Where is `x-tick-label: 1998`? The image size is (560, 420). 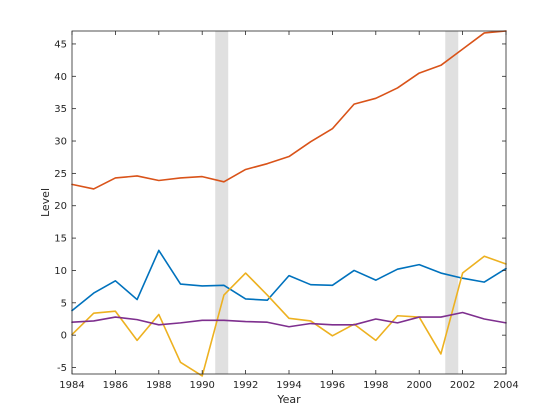 x-tick-label: 1998 is located at coordinates (375, 385).